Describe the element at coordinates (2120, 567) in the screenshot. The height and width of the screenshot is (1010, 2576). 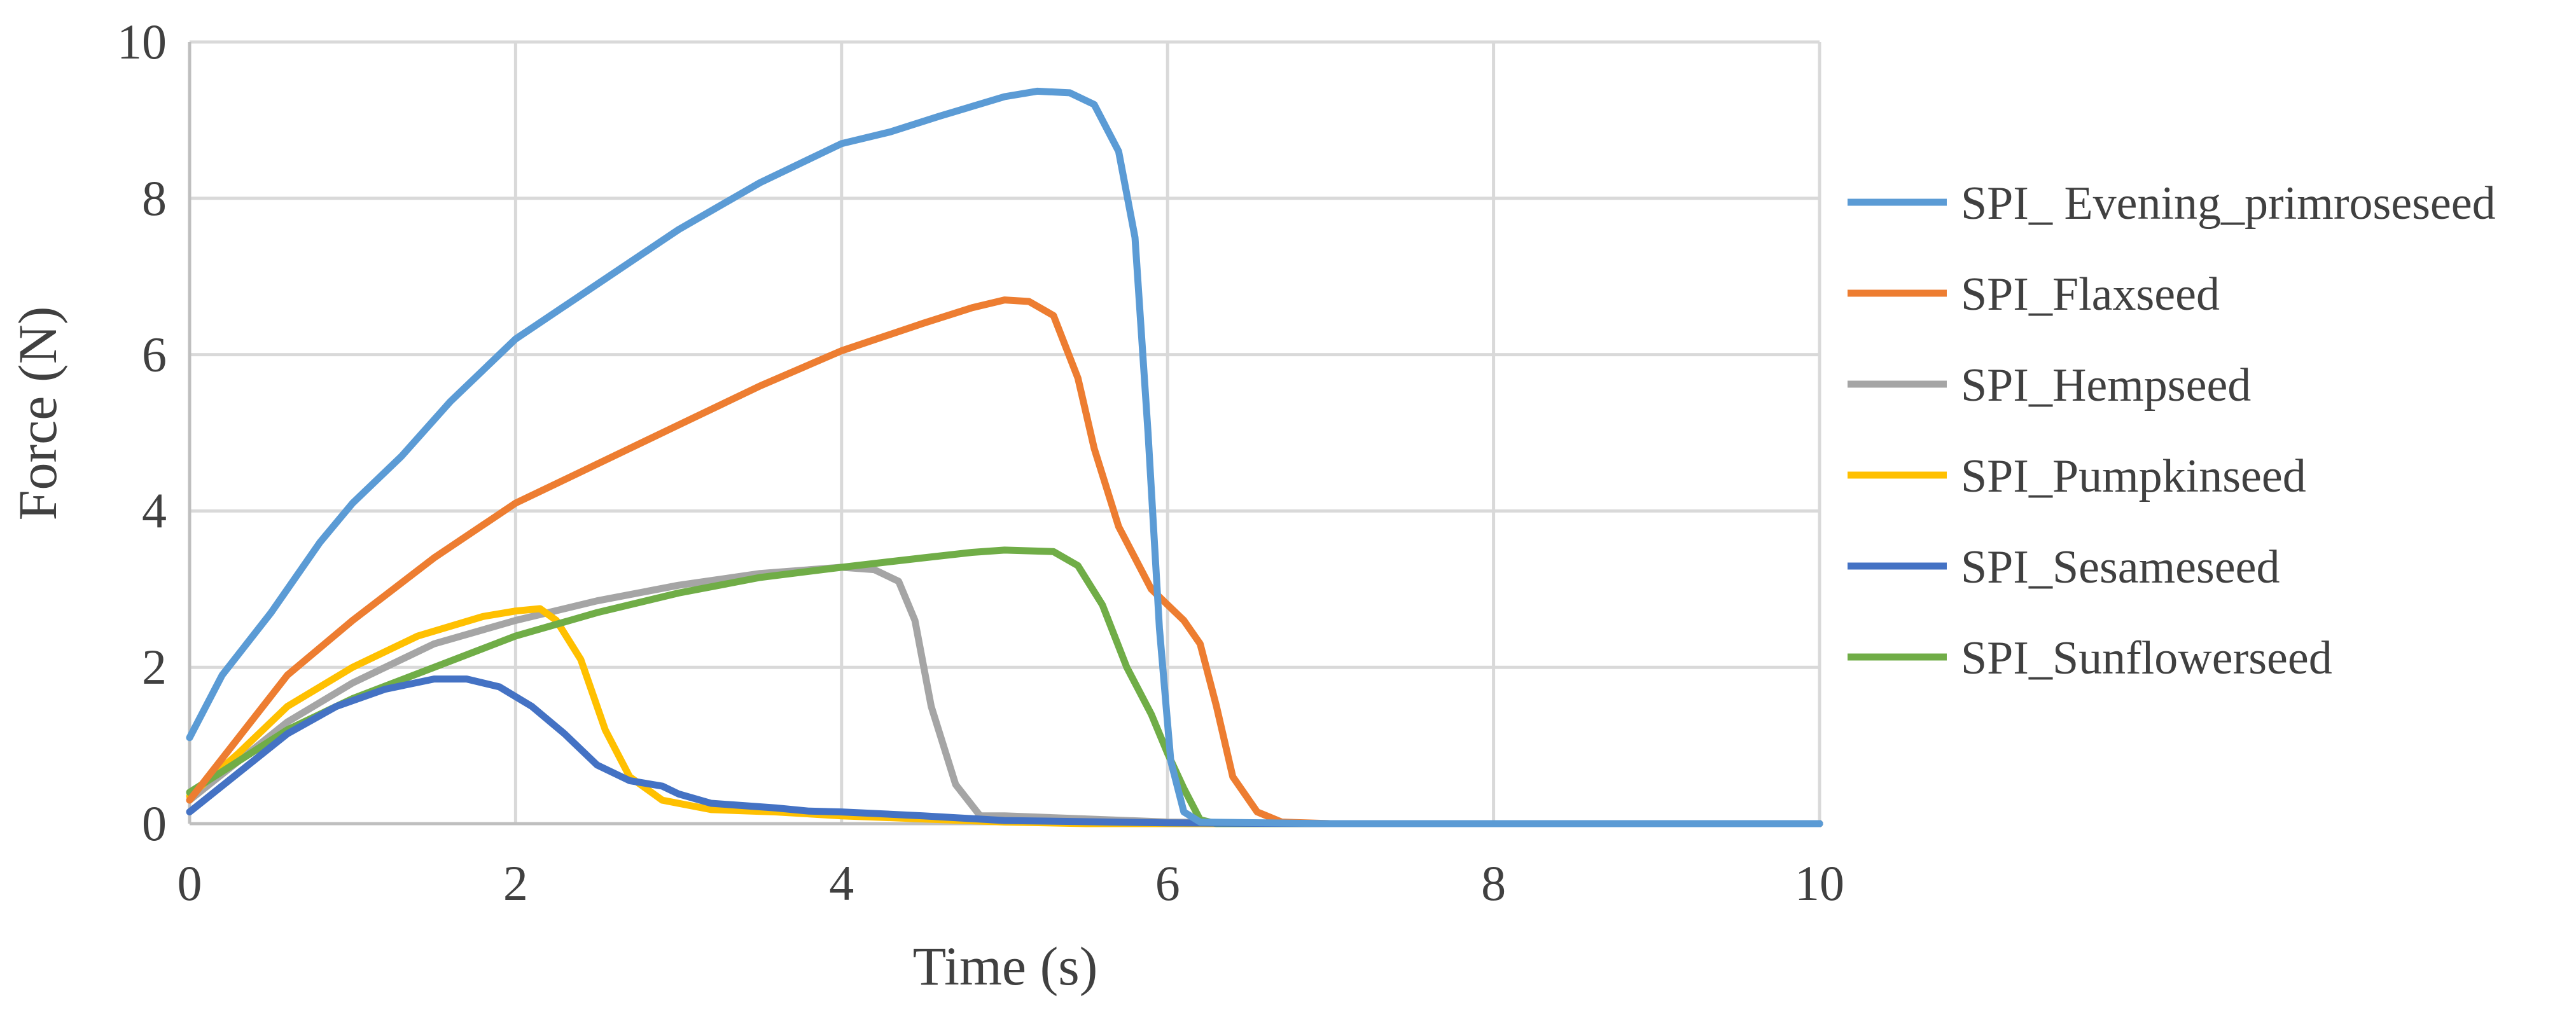
I see `legend-label: SPI_Sesameseed` at that location.